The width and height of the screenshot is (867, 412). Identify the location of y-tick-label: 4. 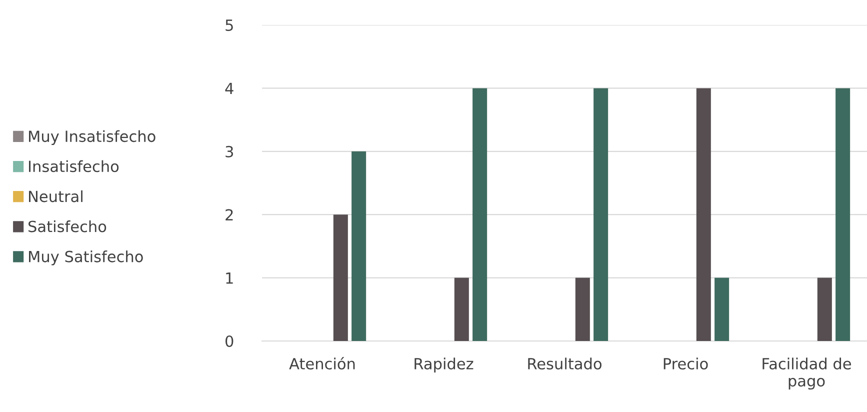
(229, 88).